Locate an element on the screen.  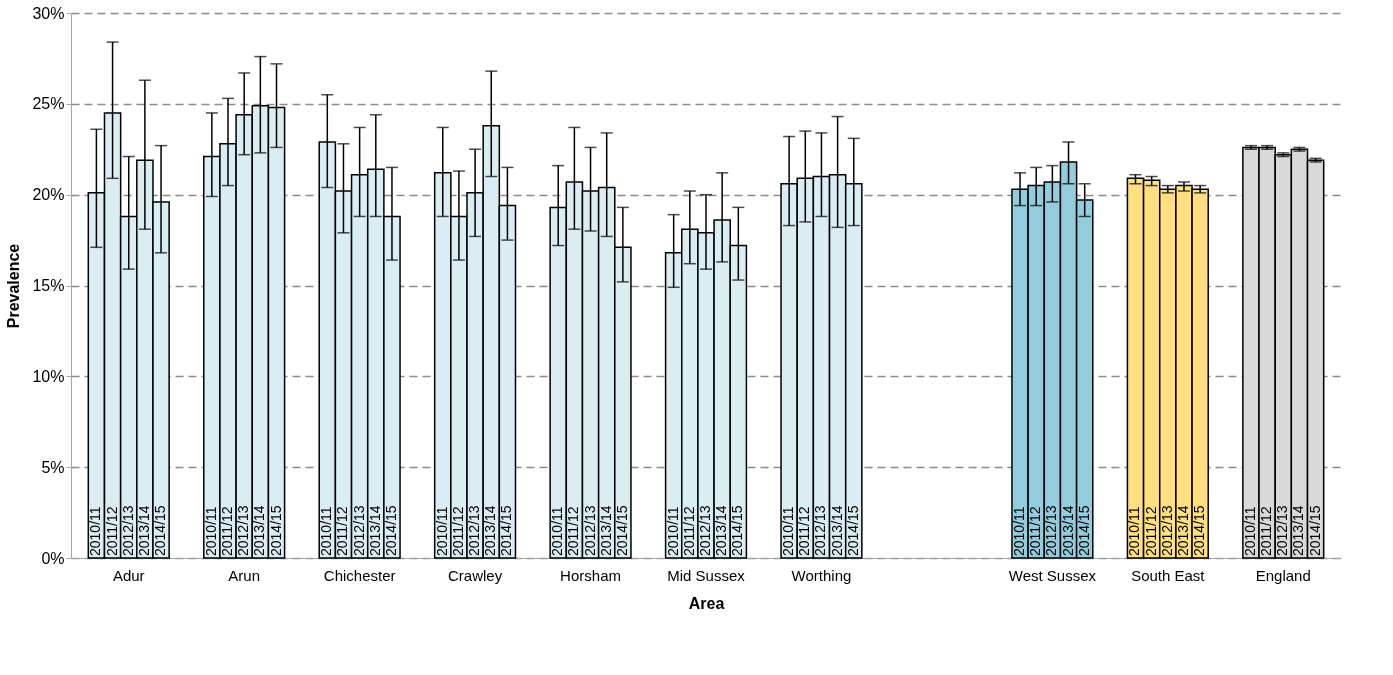
y-tick-label: 25% is located at coordinates (48, 104).